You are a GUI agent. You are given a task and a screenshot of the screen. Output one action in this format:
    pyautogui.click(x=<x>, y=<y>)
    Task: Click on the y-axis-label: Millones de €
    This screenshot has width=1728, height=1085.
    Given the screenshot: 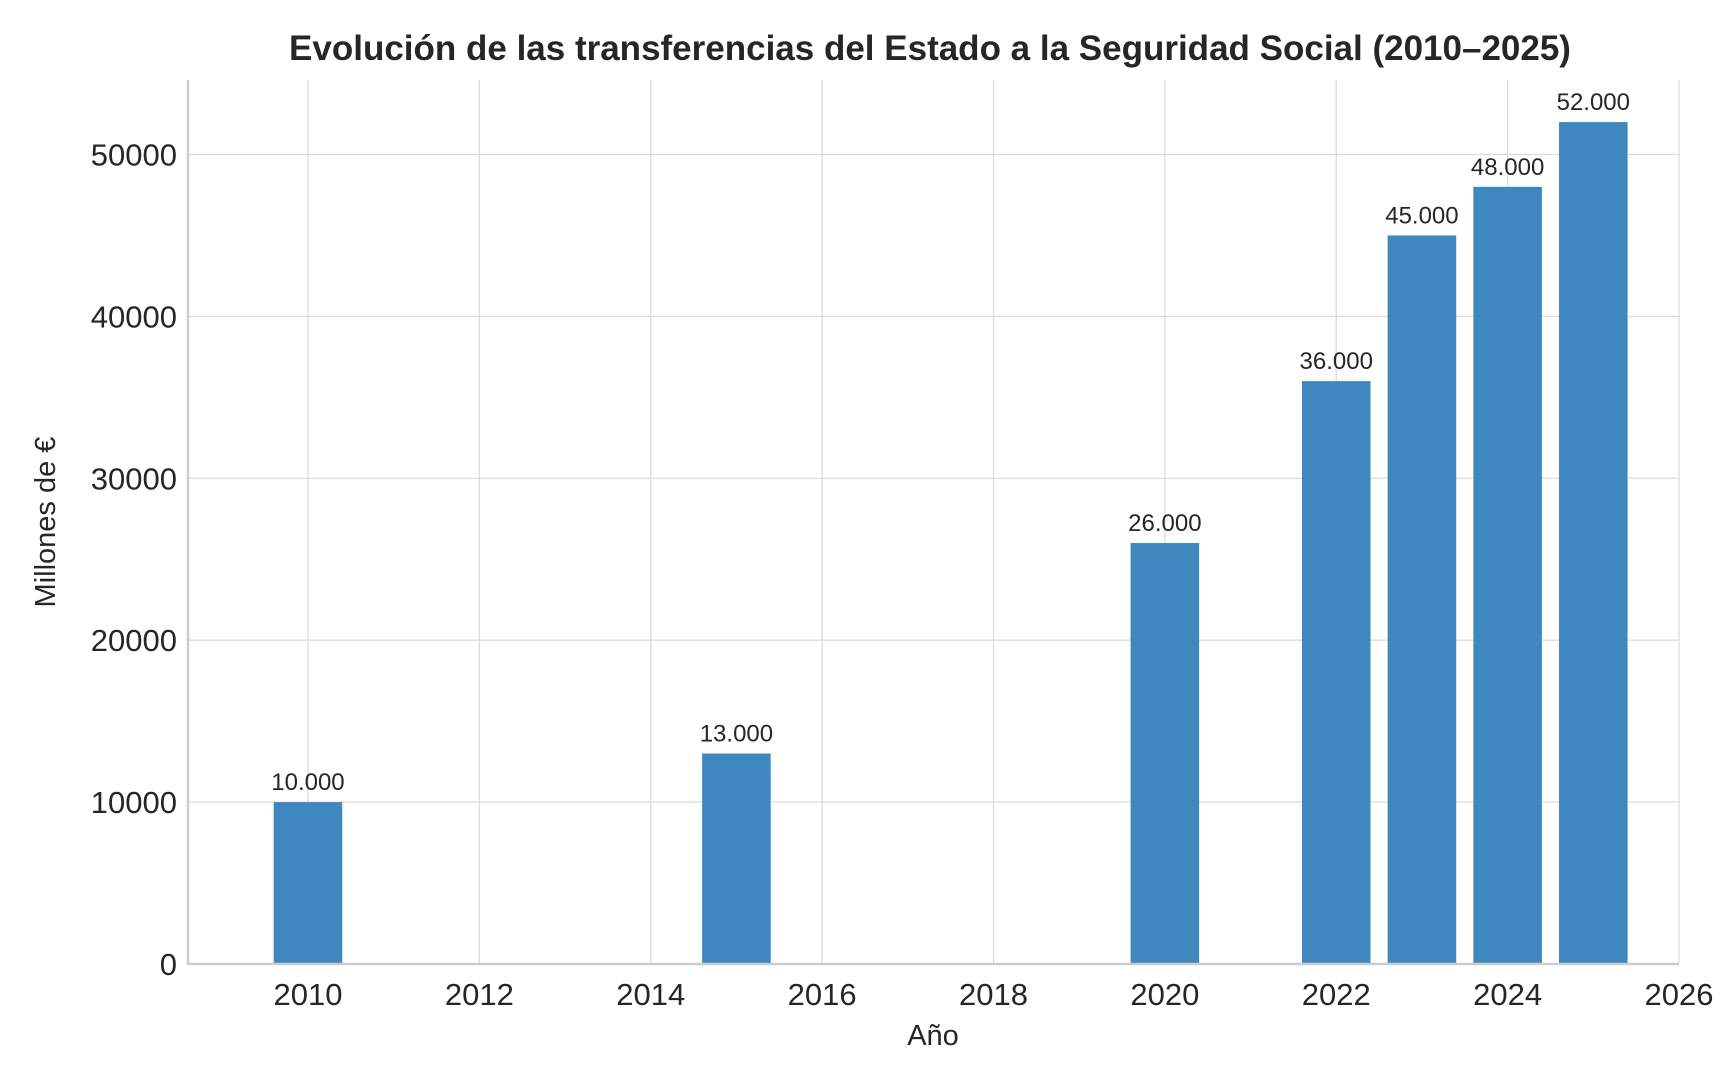 What is the action you would take?
    pyautogui.click(x=46, y=522)
    